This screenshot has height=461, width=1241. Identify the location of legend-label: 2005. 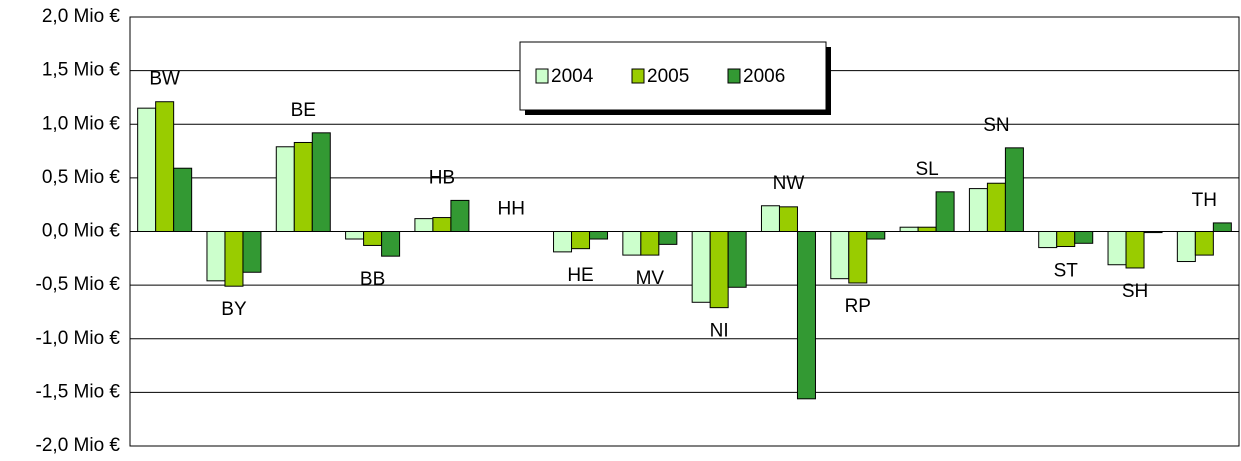
(668, 76).